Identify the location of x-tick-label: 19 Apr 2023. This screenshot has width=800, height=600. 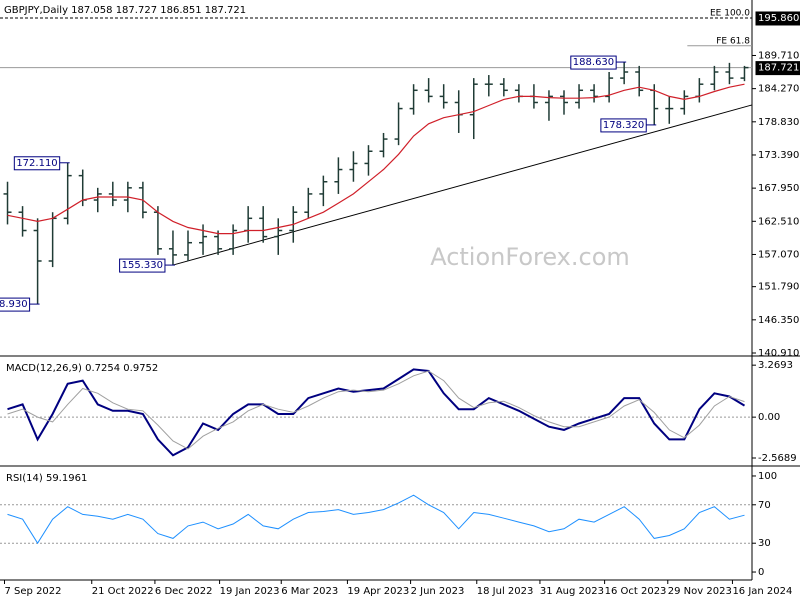
(378, 591).